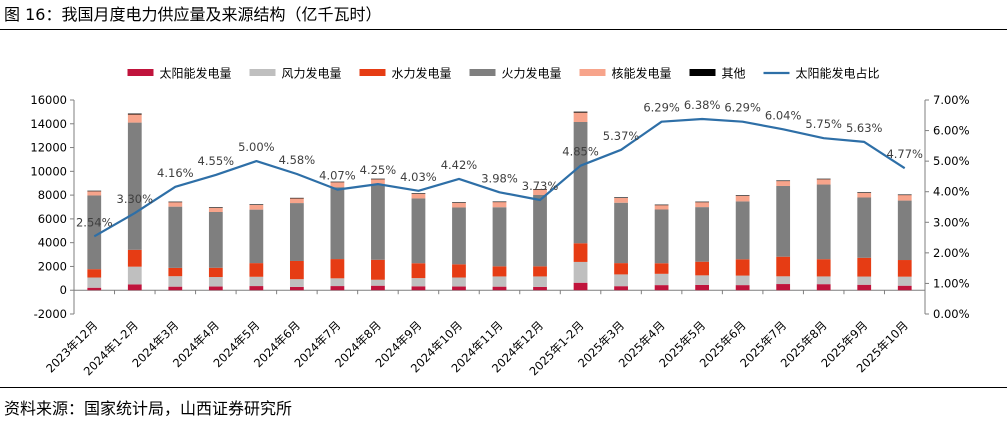 The image size is (1007, 423). Describe the element at coordinates (702, 105) in the screenshot. I see `share-data-label: 6.38%` at that location.